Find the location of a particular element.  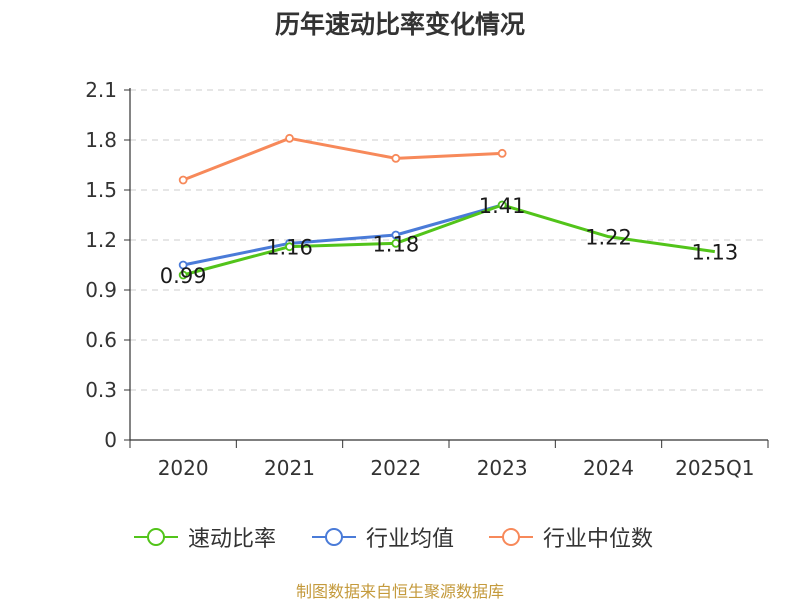

chart-title: 历年速动比率变化情况 is located at coordinates (399, 24).